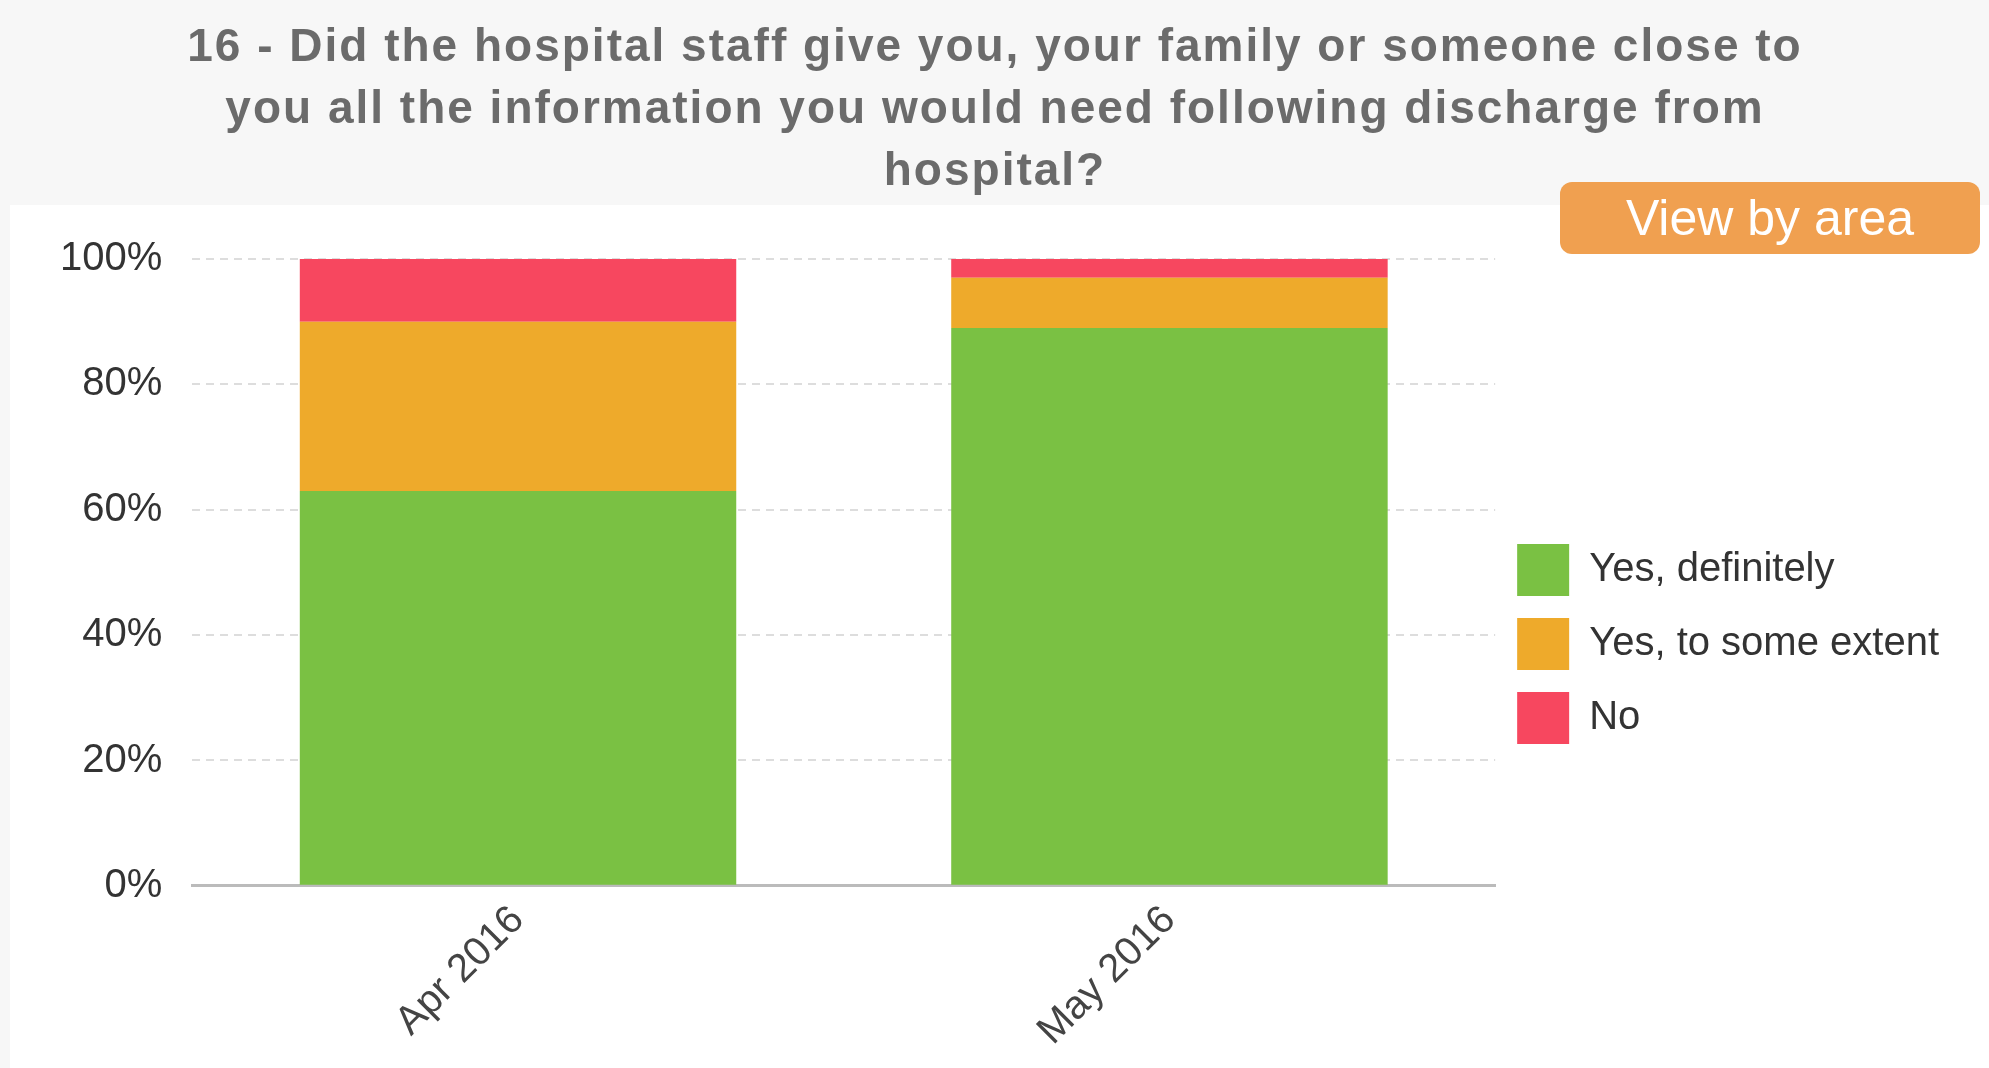  Describe the element at coordinates (1764, 641) in the screenshot. I see `legend-label: Yes, to some extent` at that location.